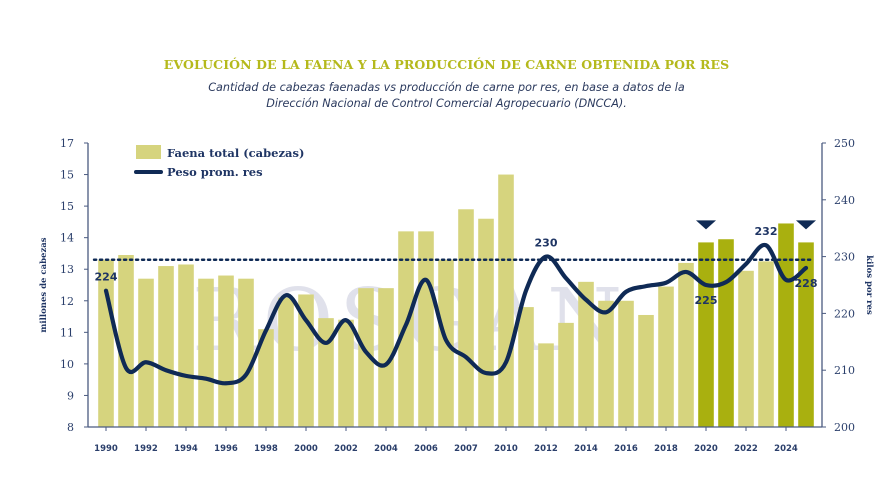  I want to click on bar-2024, so click(786, 325).